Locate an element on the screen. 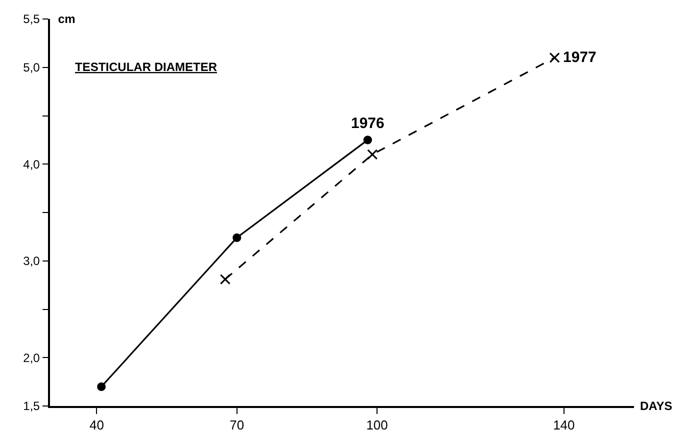 The image size is (684, 444). y-tick-label: 2,0 is located at coordinates (31, 357).